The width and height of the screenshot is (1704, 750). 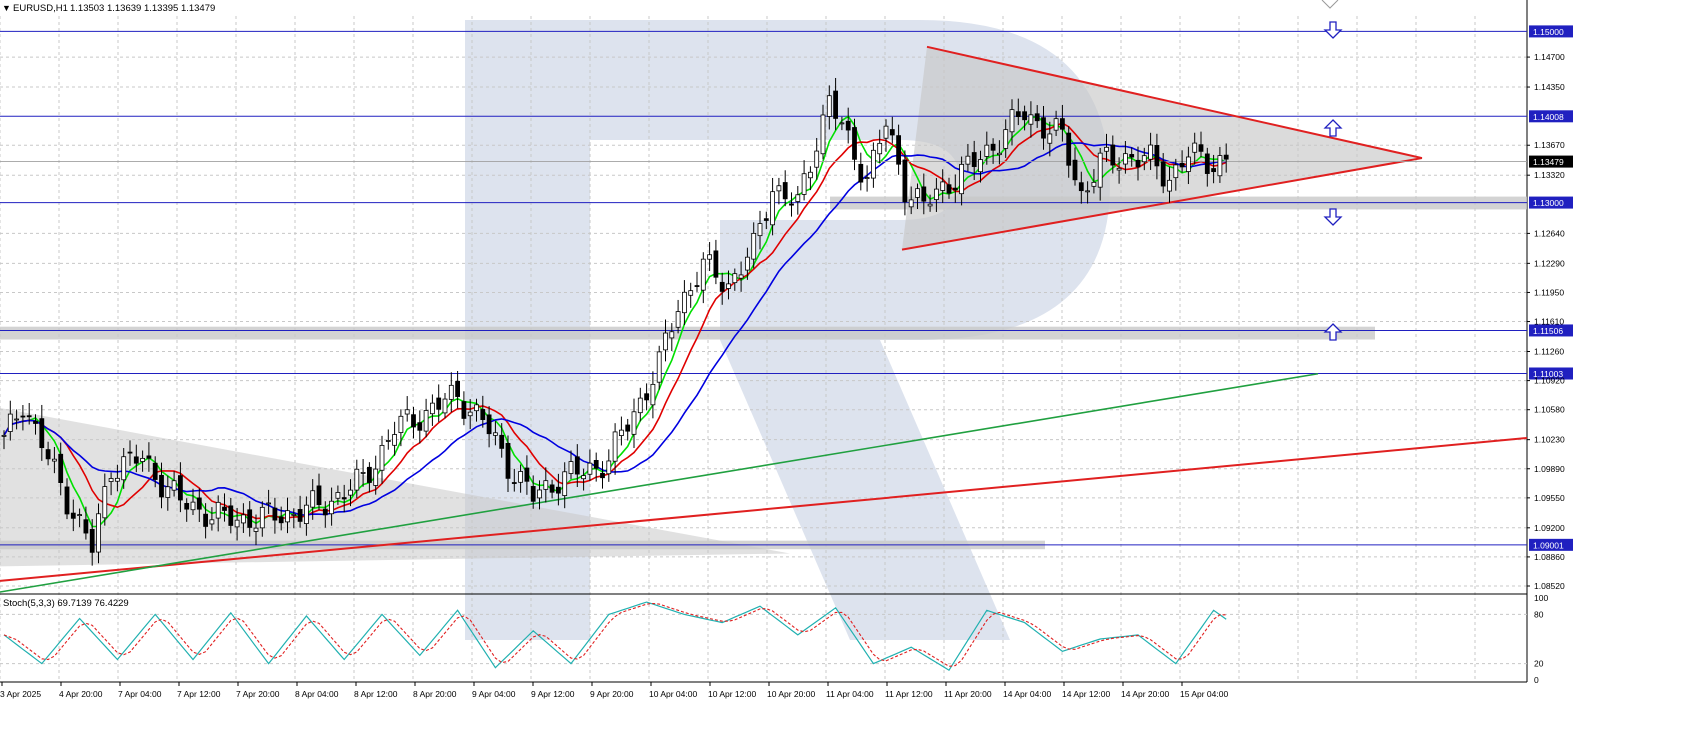 I want to click on descending-wedge-zone, so click(x=395, y=487).